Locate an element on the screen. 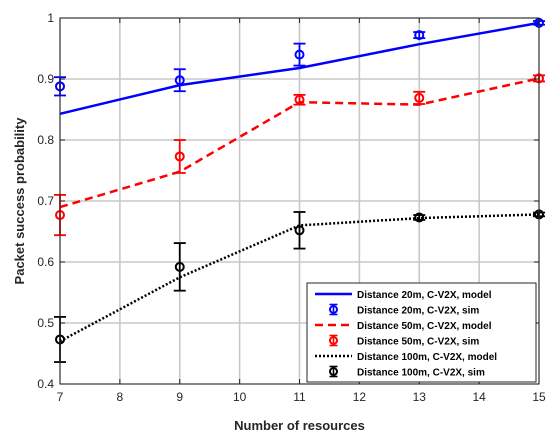 This screenshot has width=550, height=442. x-tick-label: 13 is located at coordinates (420, 397).